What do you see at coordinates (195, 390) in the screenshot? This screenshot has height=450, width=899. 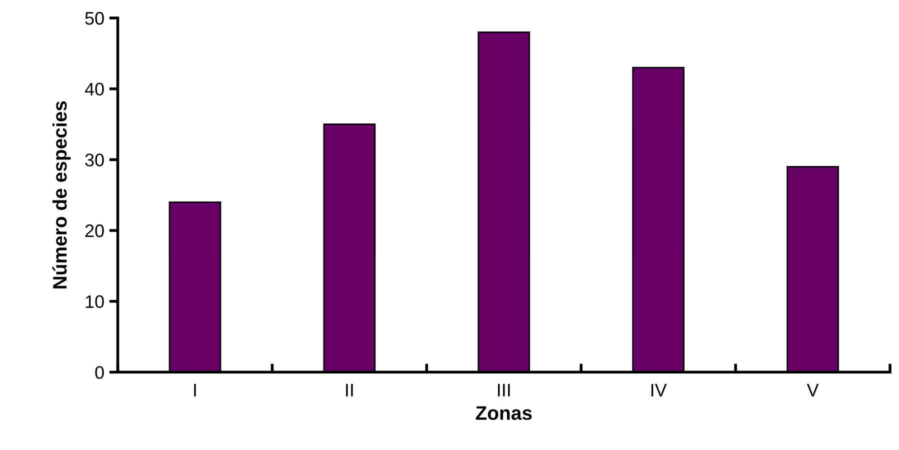 I see `x-tick-label: I` at bounding box center [195, 390].